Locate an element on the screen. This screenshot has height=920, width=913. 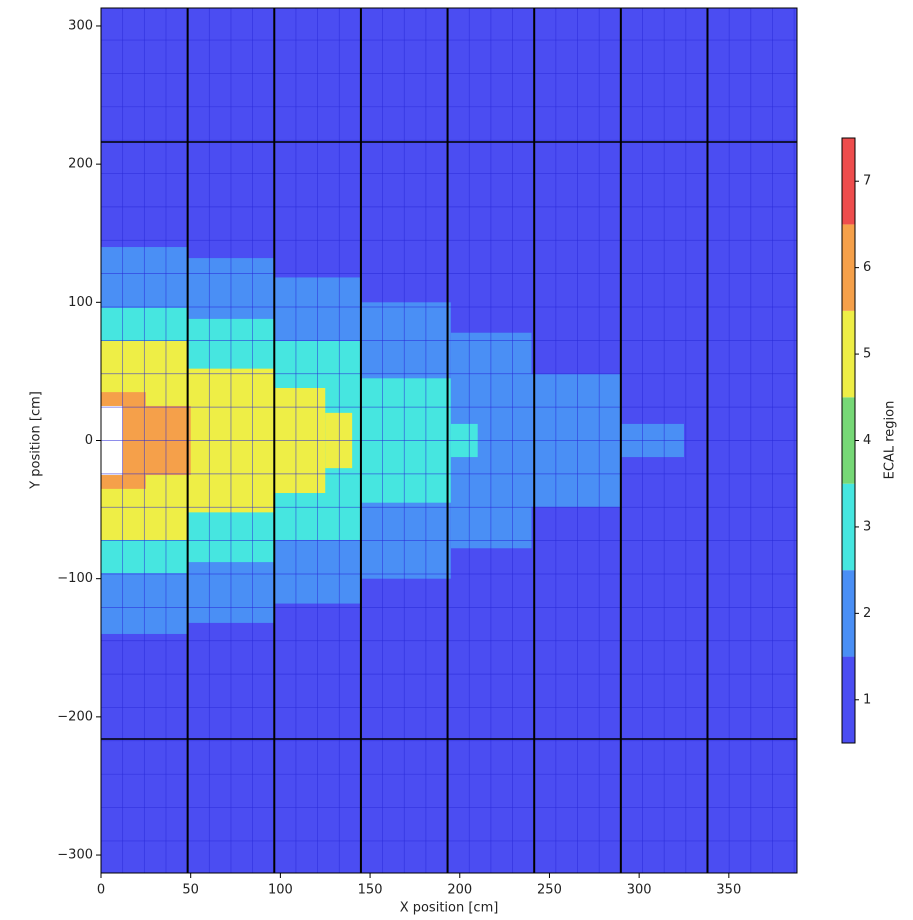
colorbar-tick-label: 5 is located at coordinates (867, 354).